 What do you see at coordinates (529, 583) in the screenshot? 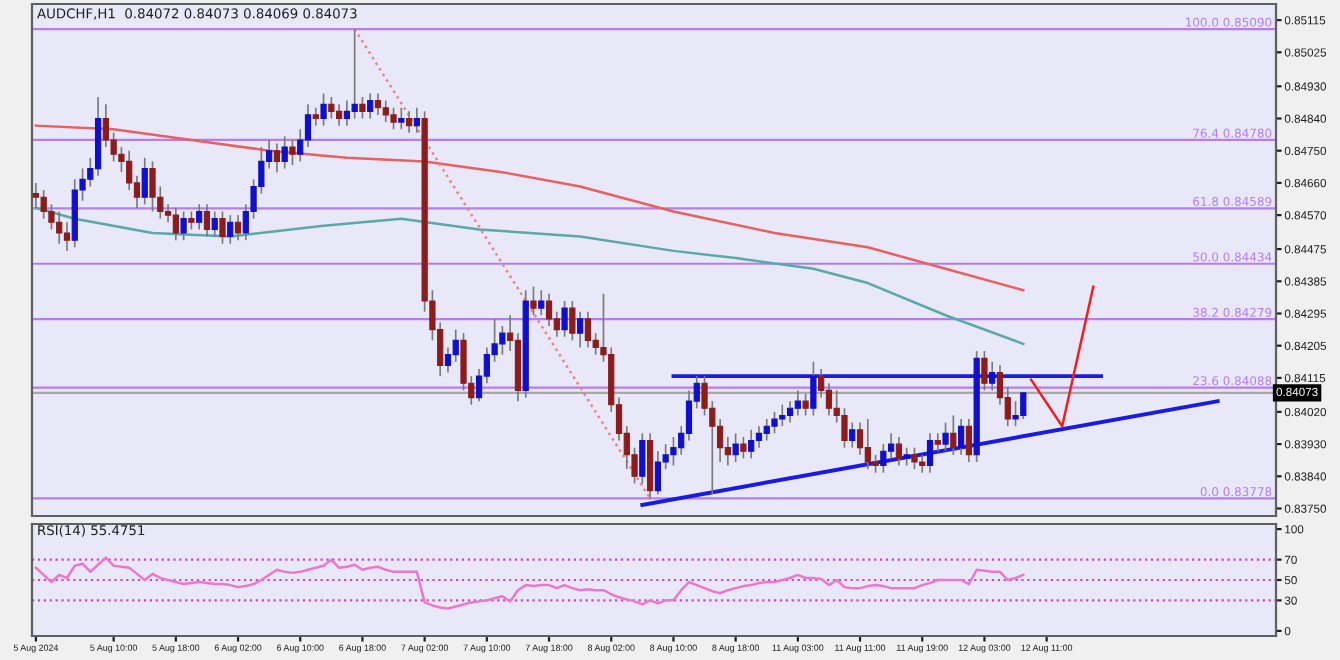
I see `line-series` at bounding box center [529, 583].